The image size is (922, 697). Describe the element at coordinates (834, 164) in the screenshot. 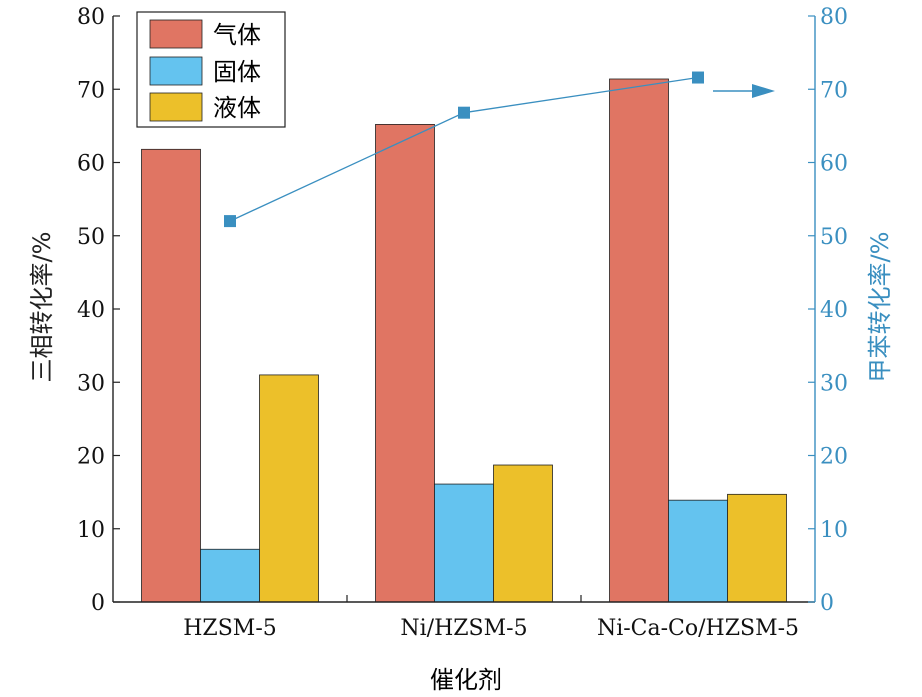

I see `y2-tick-label-60: 60` at that location.